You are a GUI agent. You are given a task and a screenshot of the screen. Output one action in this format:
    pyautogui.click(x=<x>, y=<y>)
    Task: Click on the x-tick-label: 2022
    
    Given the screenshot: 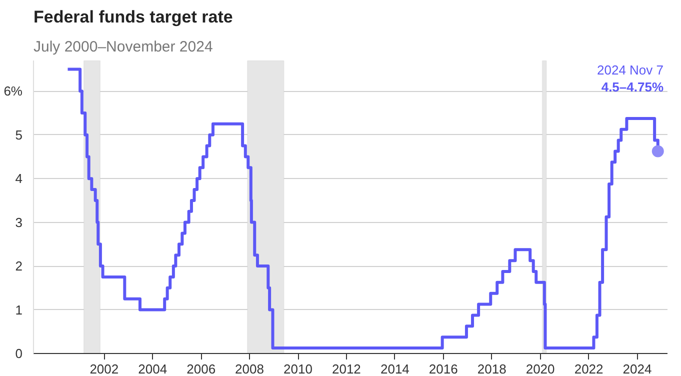 What is the action you would take?
    pyautogui.click(x=589, y=369)
    